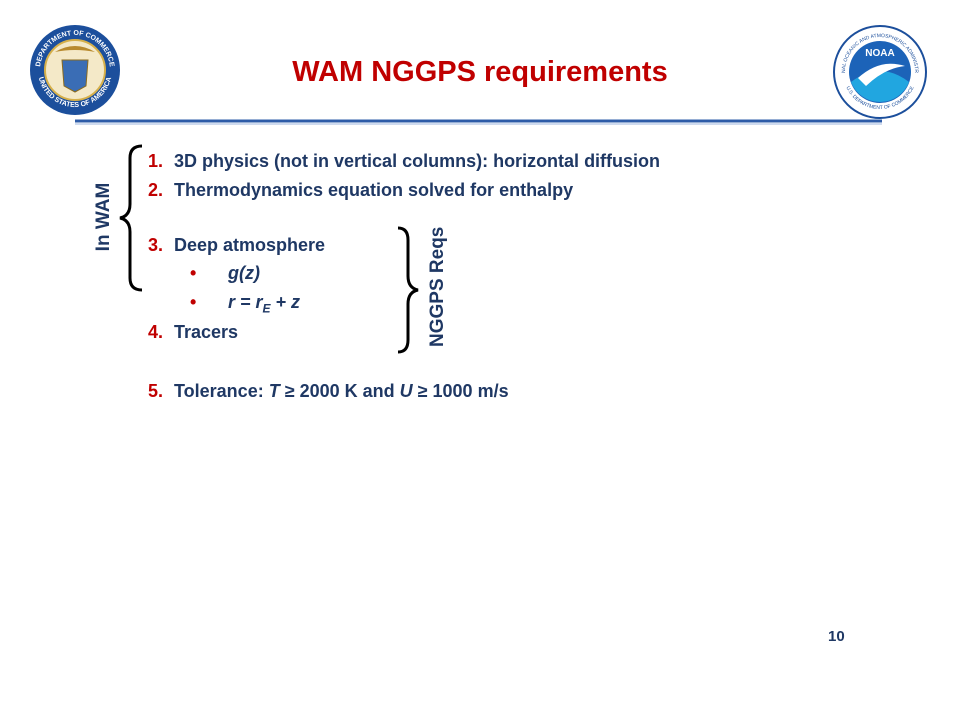 This screenshot has height=720, width=960. I want to click on list-item: 5. Tolerance: T ≥ 2000 K and U ≥ 1000 m/s, so click(328, 391).